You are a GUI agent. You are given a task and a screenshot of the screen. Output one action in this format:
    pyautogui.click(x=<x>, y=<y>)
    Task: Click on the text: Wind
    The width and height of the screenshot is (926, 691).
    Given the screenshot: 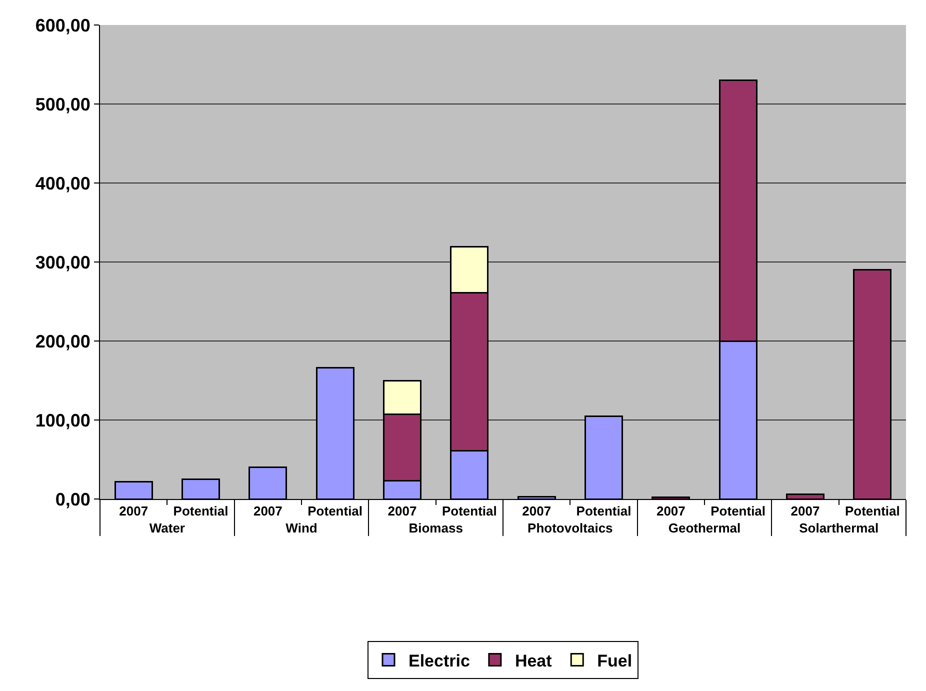 What is the action you would take?
    pyautogui.click(x=302, y=528)
    